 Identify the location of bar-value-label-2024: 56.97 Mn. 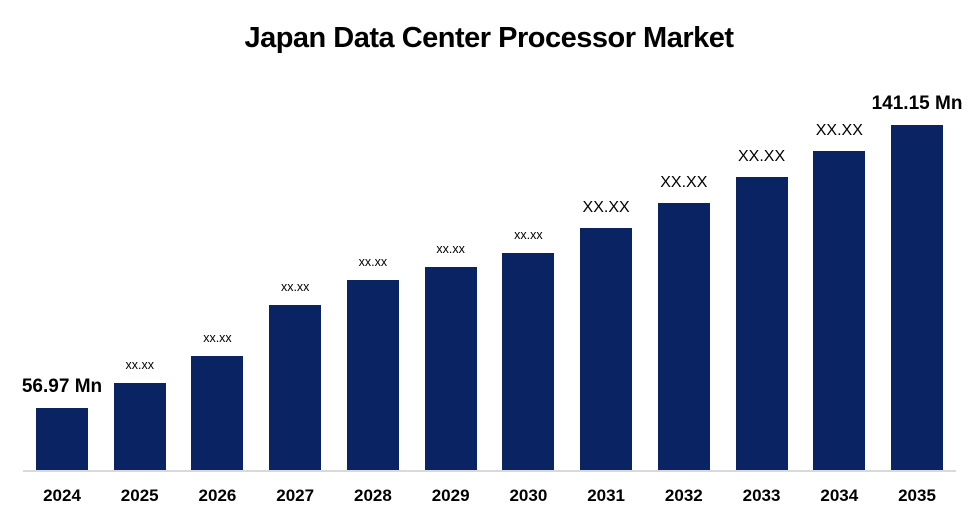
(62, 386).